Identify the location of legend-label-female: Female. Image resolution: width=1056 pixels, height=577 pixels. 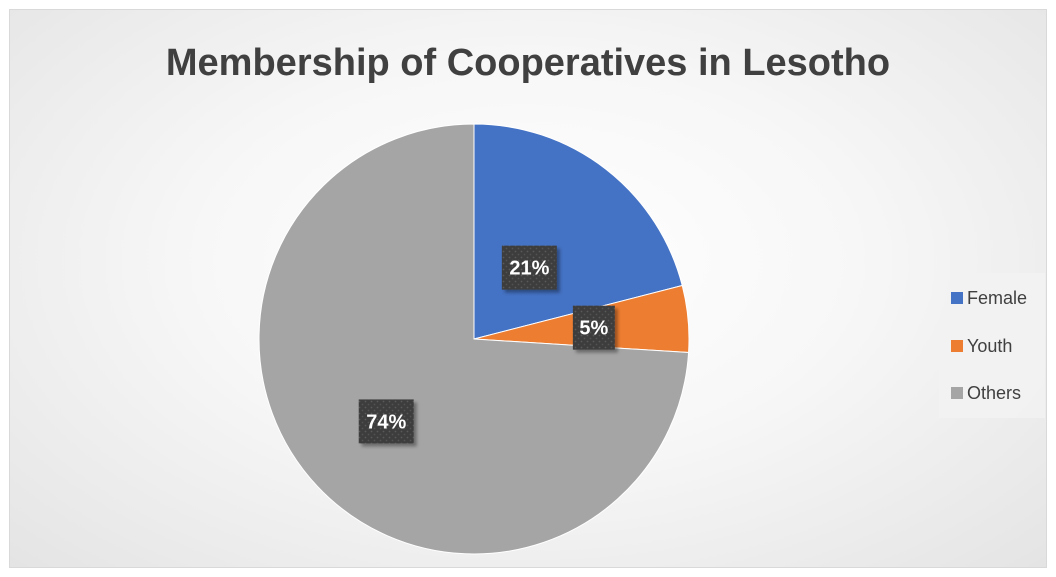
(997, 297).